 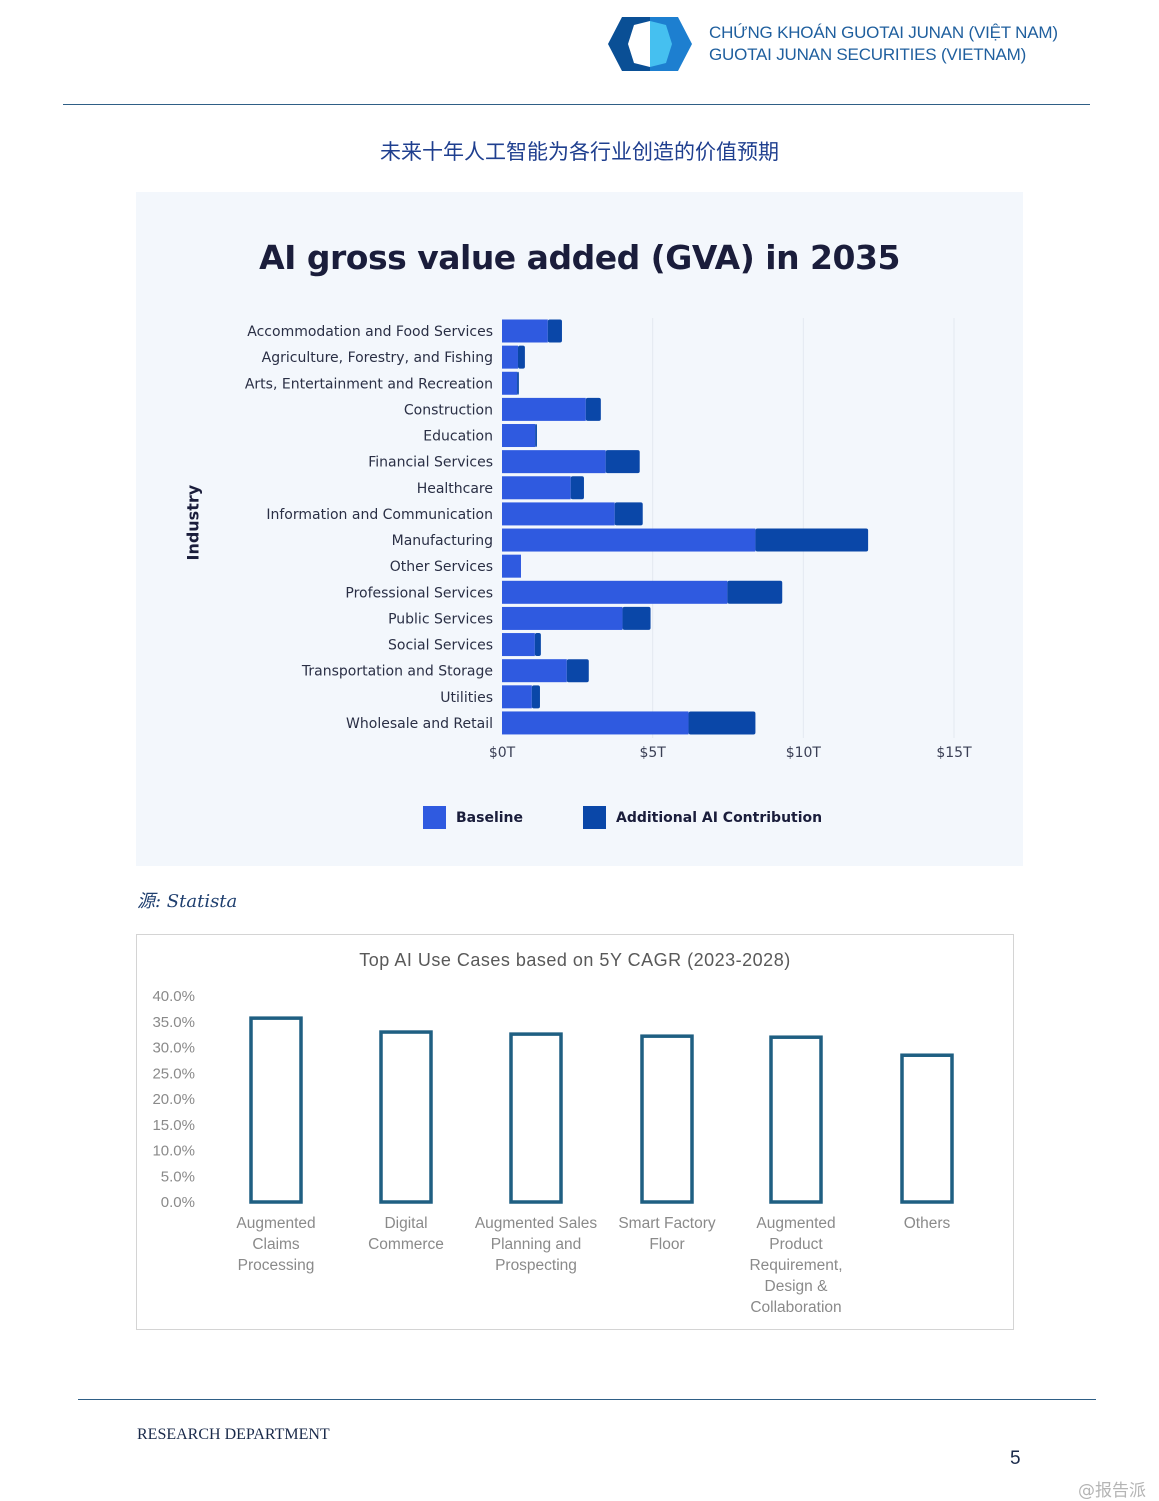 I want to click on x-tick-label: $5T, so click(x=652, y=753).